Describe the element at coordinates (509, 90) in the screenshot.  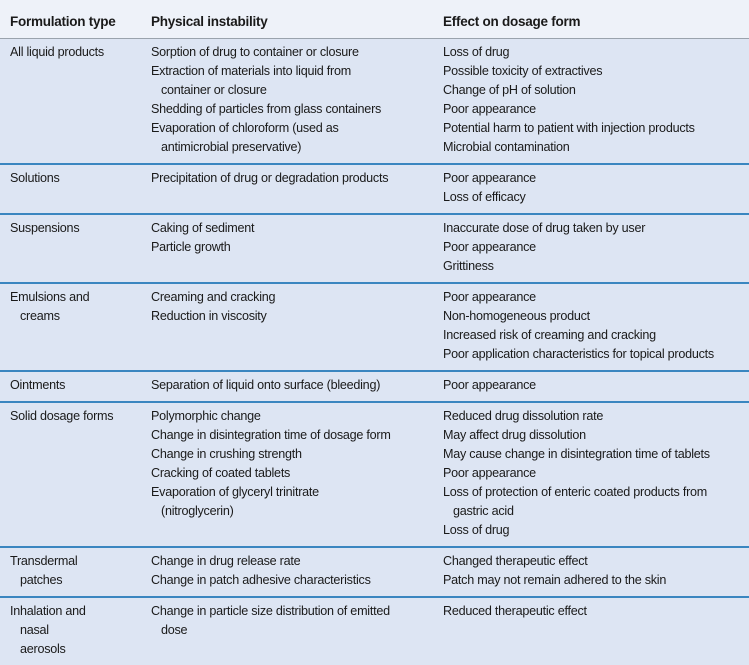
I see `effects-item: Change of pH of solution` at that location.